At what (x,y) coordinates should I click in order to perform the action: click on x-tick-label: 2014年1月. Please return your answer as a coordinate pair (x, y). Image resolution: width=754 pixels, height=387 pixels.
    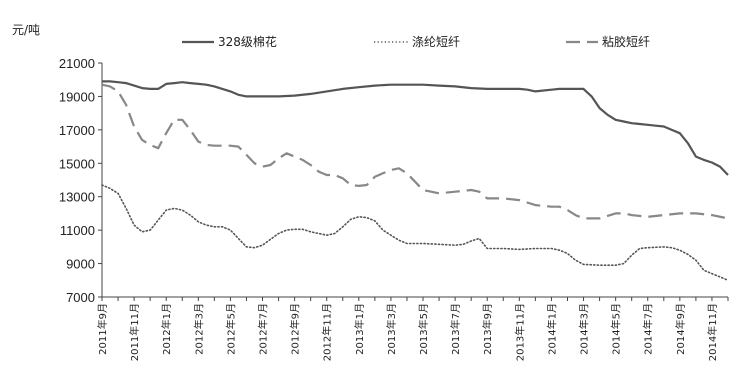
    Looking at the image, I should click on (551, 329).